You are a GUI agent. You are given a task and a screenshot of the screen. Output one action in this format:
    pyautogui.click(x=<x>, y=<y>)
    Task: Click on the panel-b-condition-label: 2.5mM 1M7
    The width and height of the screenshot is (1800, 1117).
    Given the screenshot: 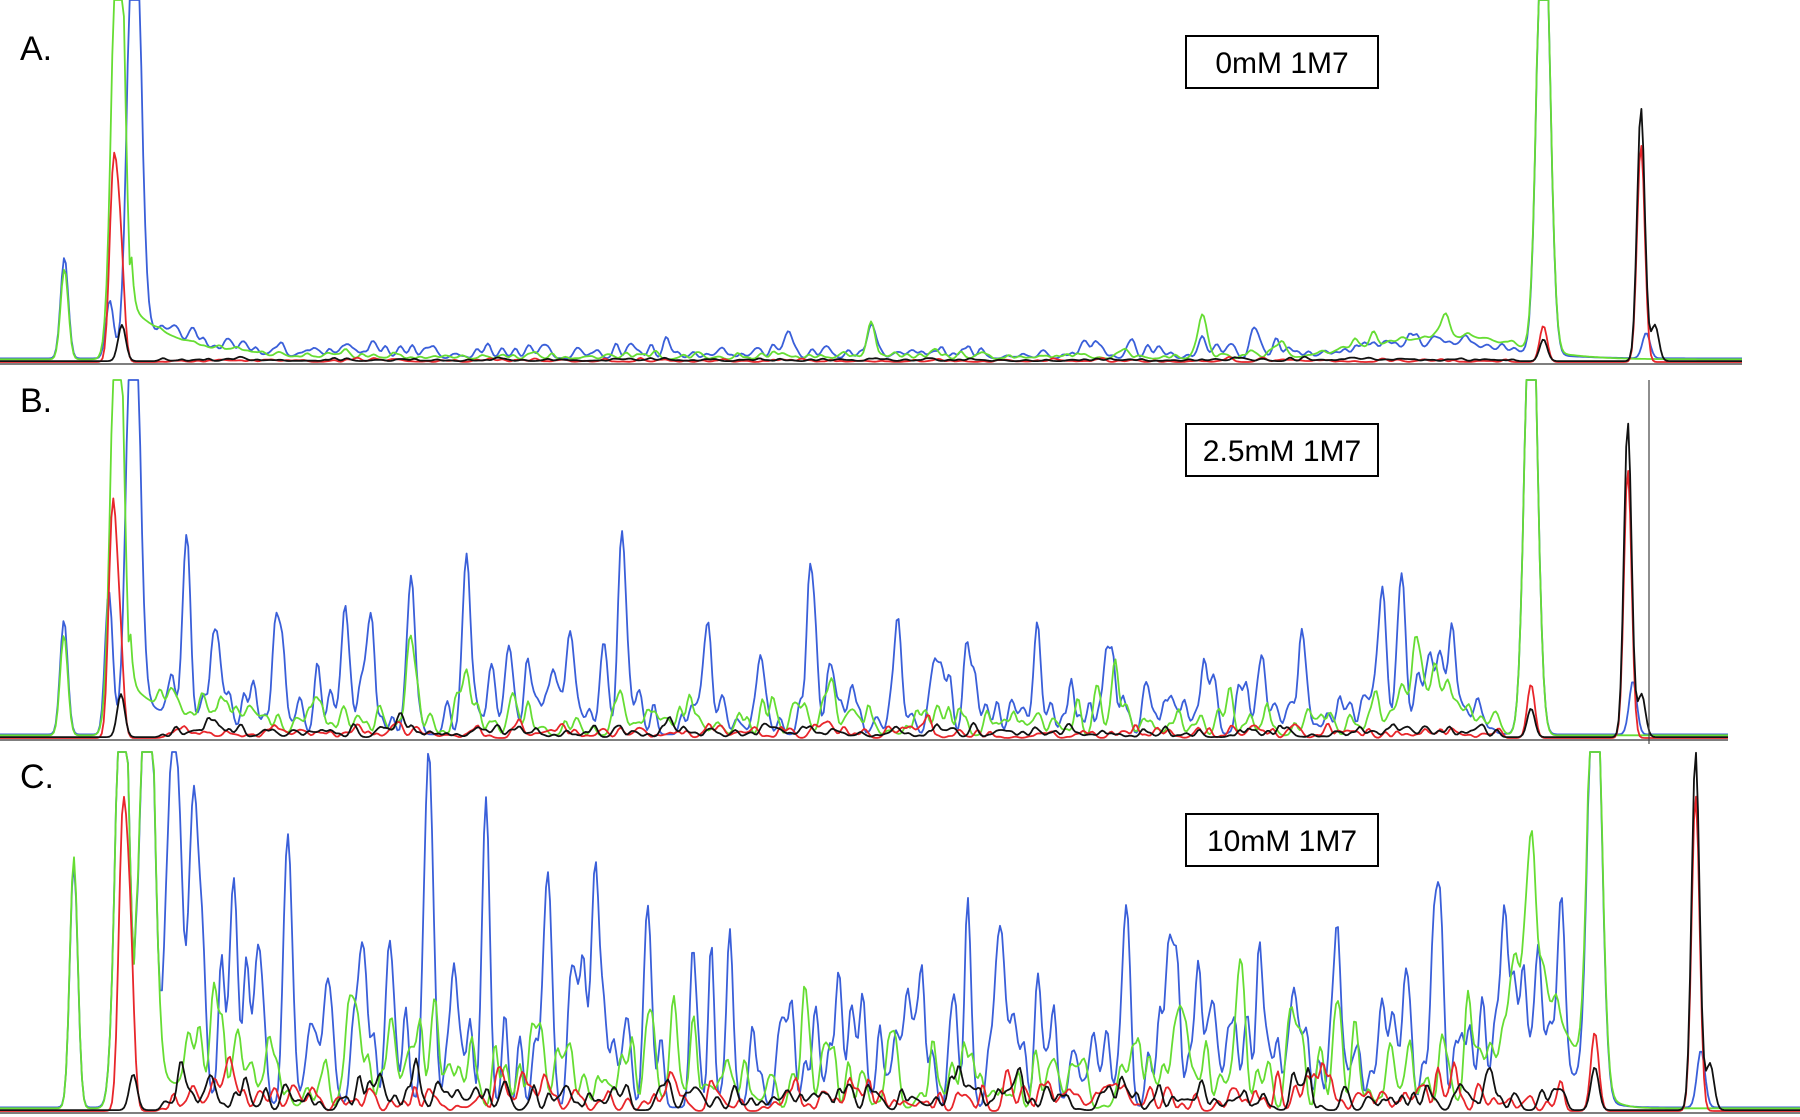 What is the action you would take?
    pyautogui.click(x=1282, y=451)
    